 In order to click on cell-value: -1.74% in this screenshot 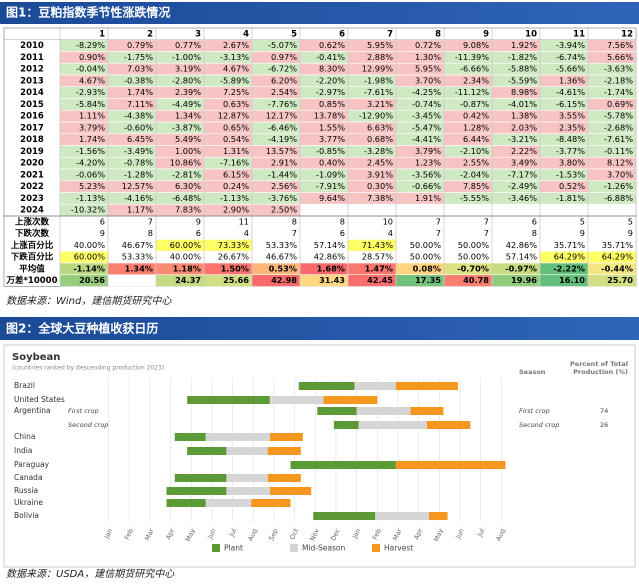, I will do `click(618, 92)`.